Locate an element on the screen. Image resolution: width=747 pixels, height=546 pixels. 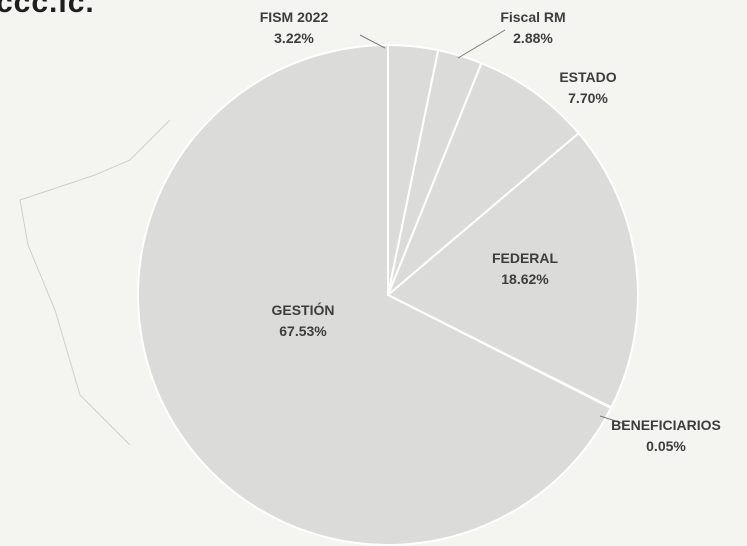
label-beneficiarios: BENEFICIARIOS is located at coordinates (666, 425).